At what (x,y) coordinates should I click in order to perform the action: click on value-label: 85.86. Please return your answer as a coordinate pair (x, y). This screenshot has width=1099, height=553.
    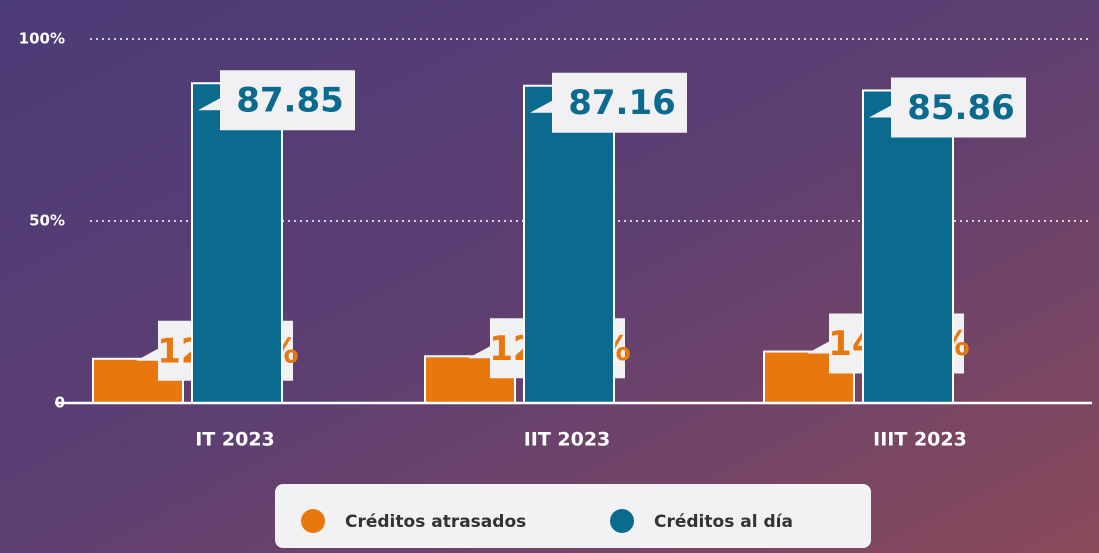
    Looking at the image, I should click on (961, 108).